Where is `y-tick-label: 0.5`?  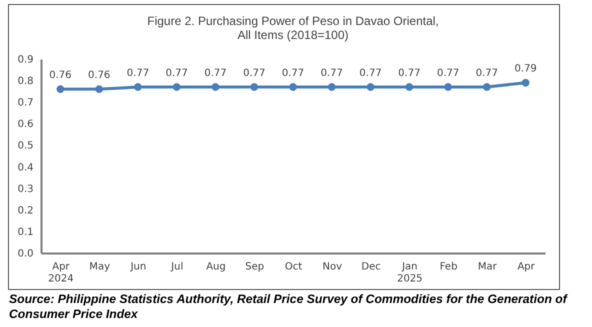
y-tick-label: 0.5 is located at coordinates (26, 146).